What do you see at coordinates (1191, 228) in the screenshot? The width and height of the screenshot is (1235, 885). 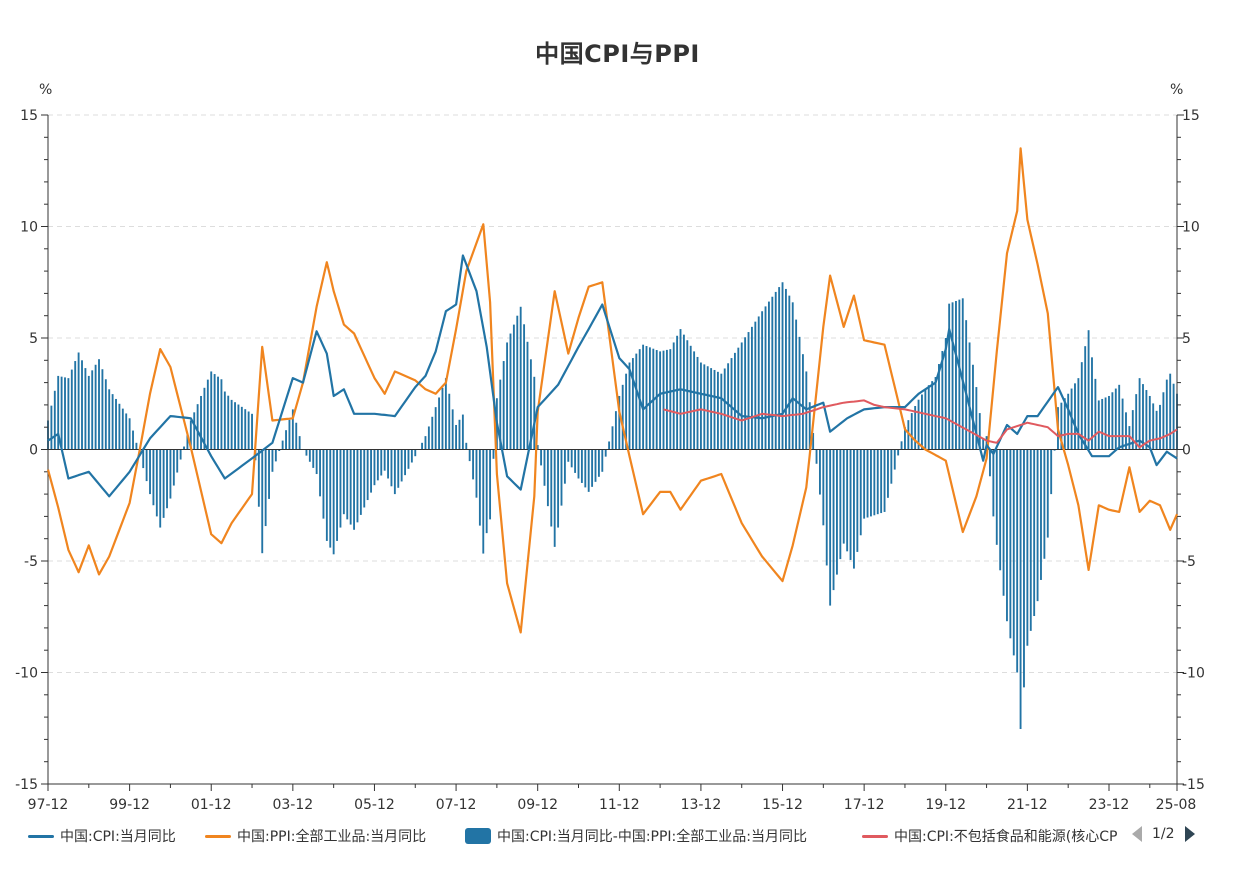 I see `y-tick-label-right: 10` at bounding box center [1191, 228].